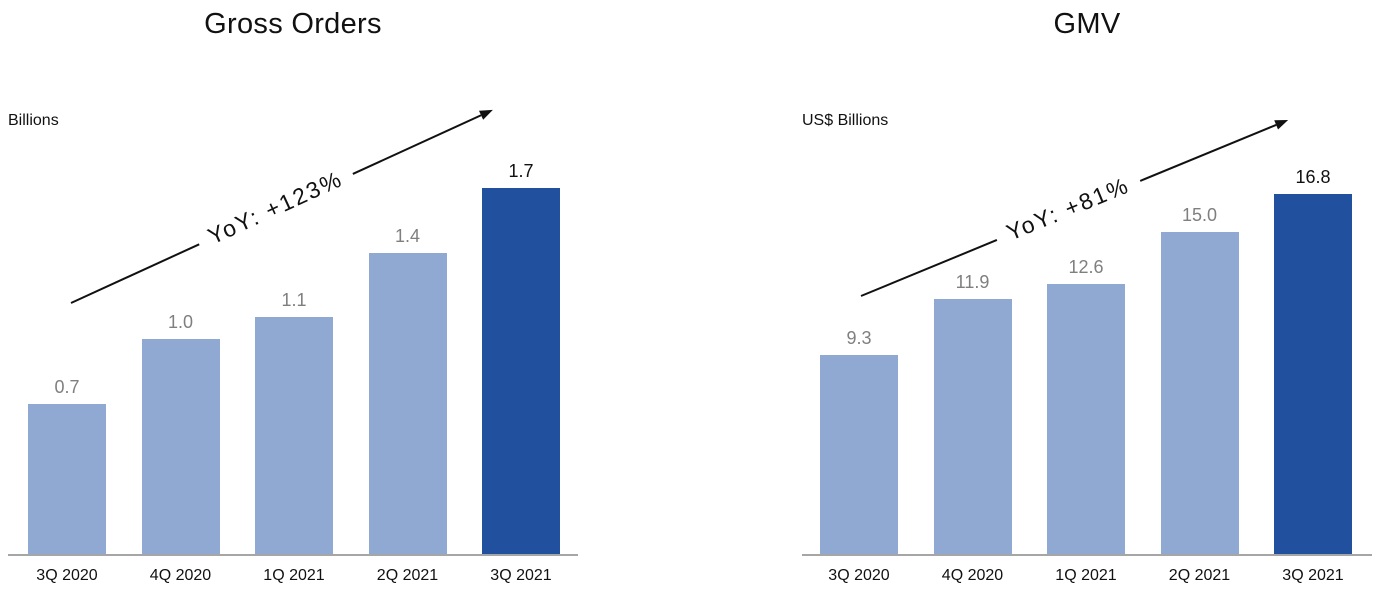  I want to click on bar-column-3q-2021: 1.7, so click(521, 358).